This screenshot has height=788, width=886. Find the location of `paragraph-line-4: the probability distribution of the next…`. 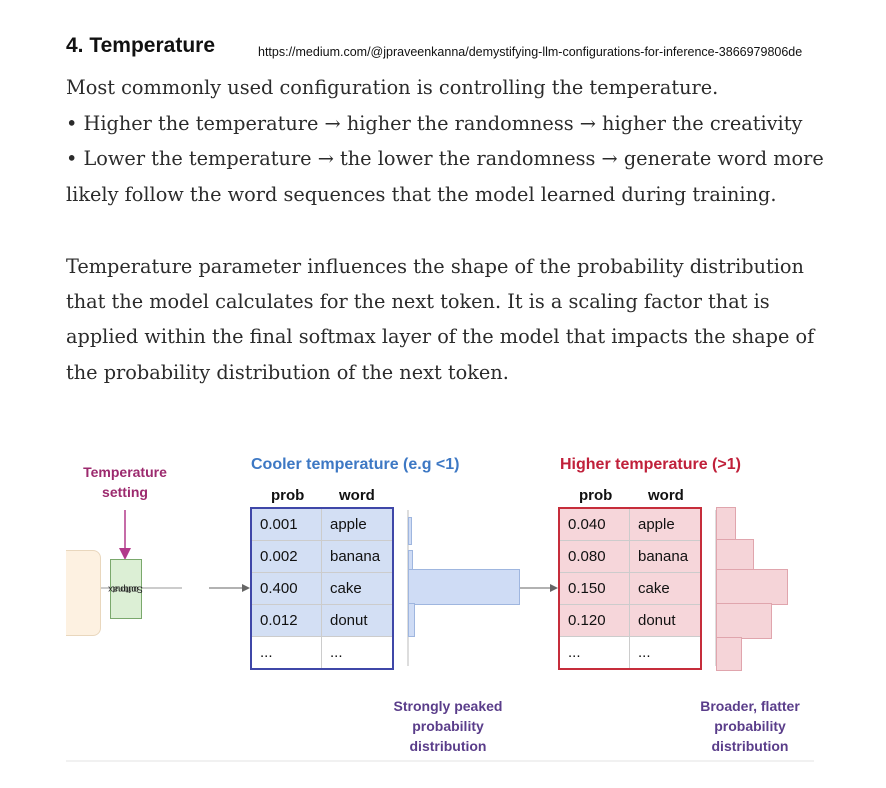

paragraph-line-4: the probability distribution of the next… is located at coordinates (287, 372).